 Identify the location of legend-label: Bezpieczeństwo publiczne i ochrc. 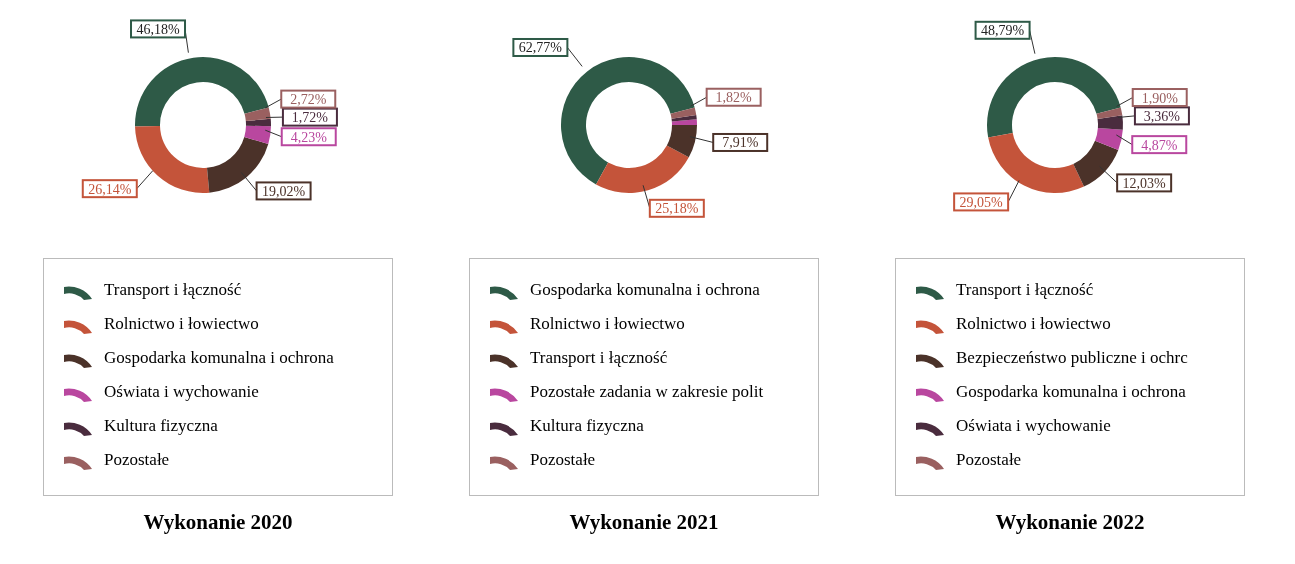
(1072, 358).